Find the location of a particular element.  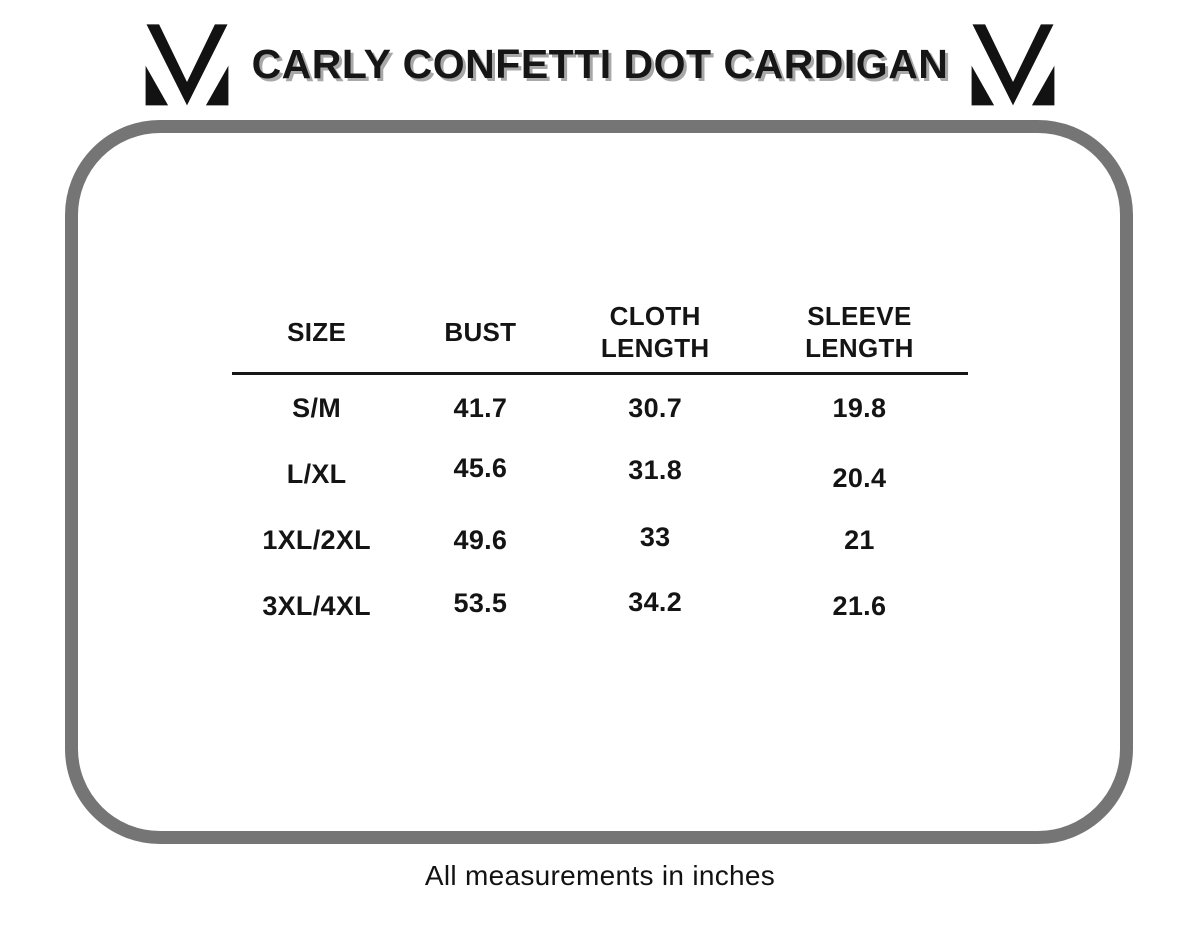

table-row: 1XL/2XL 49.6 33 21 is located at coordinates (600, 540).